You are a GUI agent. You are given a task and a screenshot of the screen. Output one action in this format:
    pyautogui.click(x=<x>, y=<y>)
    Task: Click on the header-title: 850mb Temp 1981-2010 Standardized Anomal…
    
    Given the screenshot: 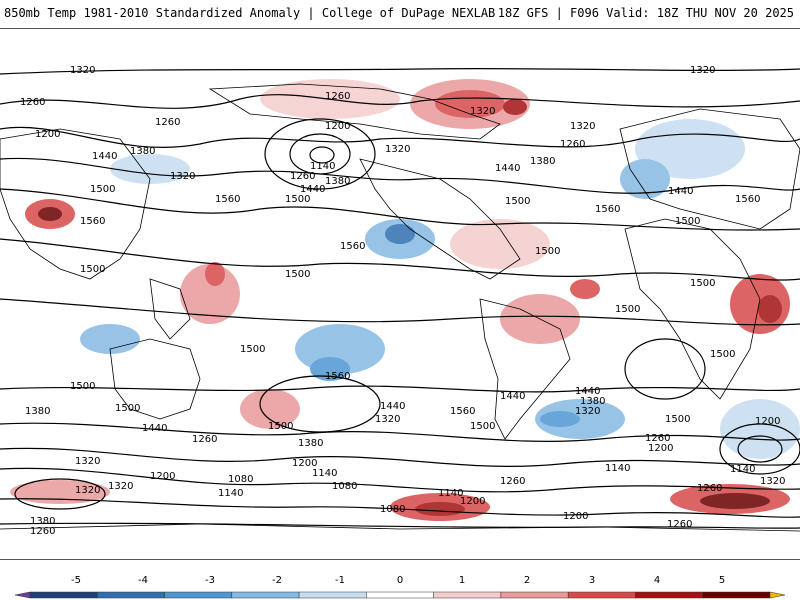 What is the action you would take?
    pyautogui.click(x=250, y=13)
    